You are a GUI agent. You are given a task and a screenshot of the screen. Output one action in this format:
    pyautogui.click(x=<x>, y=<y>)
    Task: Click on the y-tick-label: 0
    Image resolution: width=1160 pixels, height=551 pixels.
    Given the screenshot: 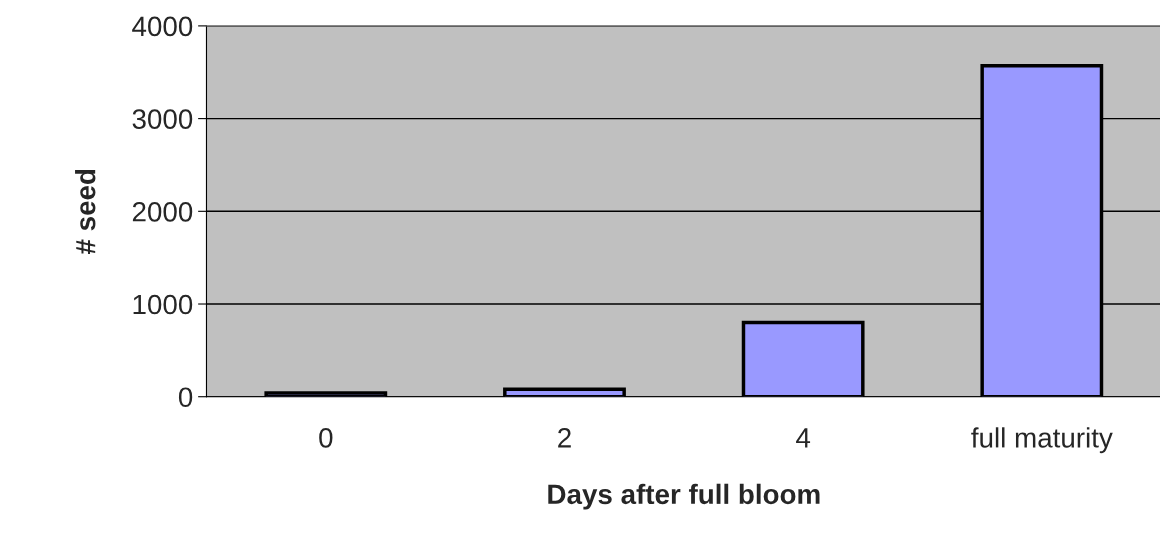 What is the action you would take?
    pyautogui.click(x=185, y=397)
    